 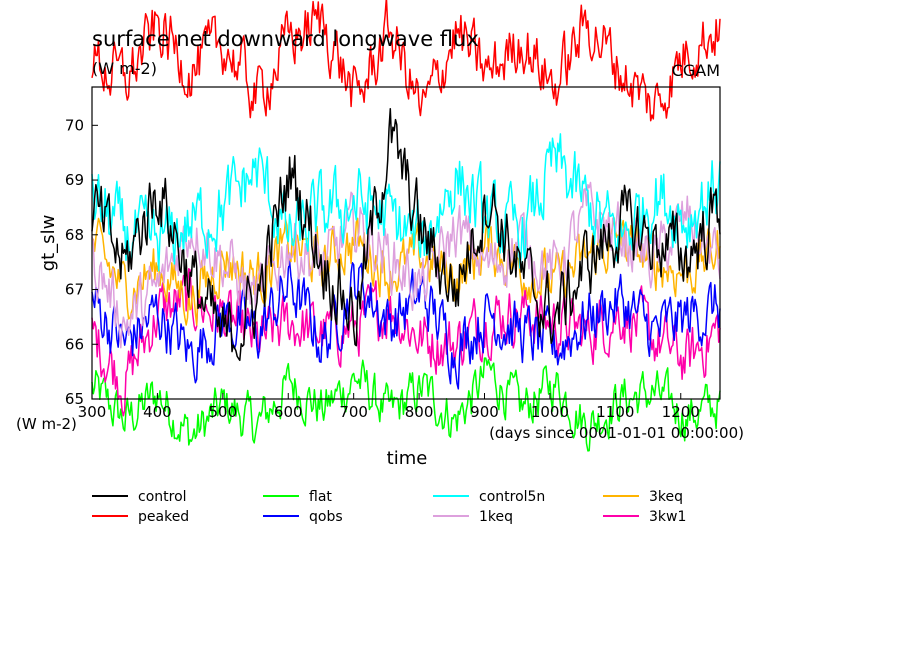 What do you see at coordinates (419, 412) in the screenshot?
I see `x-tick-label: 800` at bounding box center [419, 412].